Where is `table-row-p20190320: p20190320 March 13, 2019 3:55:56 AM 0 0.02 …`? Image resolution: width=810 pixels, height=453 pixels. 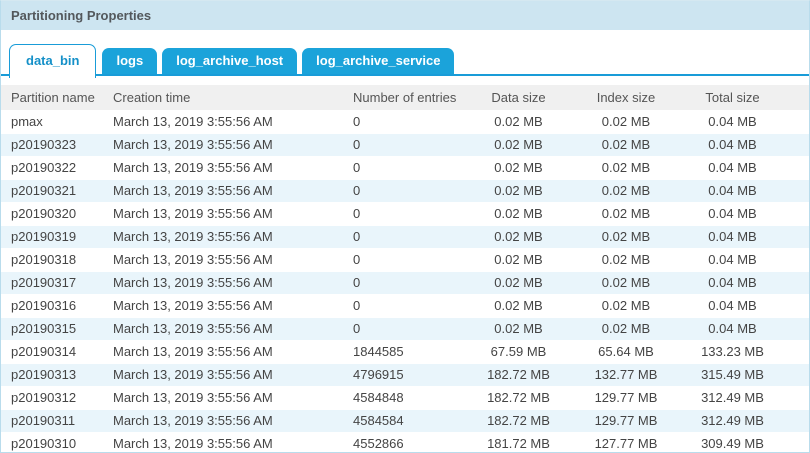 table-row-p20190320: p20190320 March 13, 2019 3:55:56 AM 0 0.02 … is located at coordinates (405, 213).